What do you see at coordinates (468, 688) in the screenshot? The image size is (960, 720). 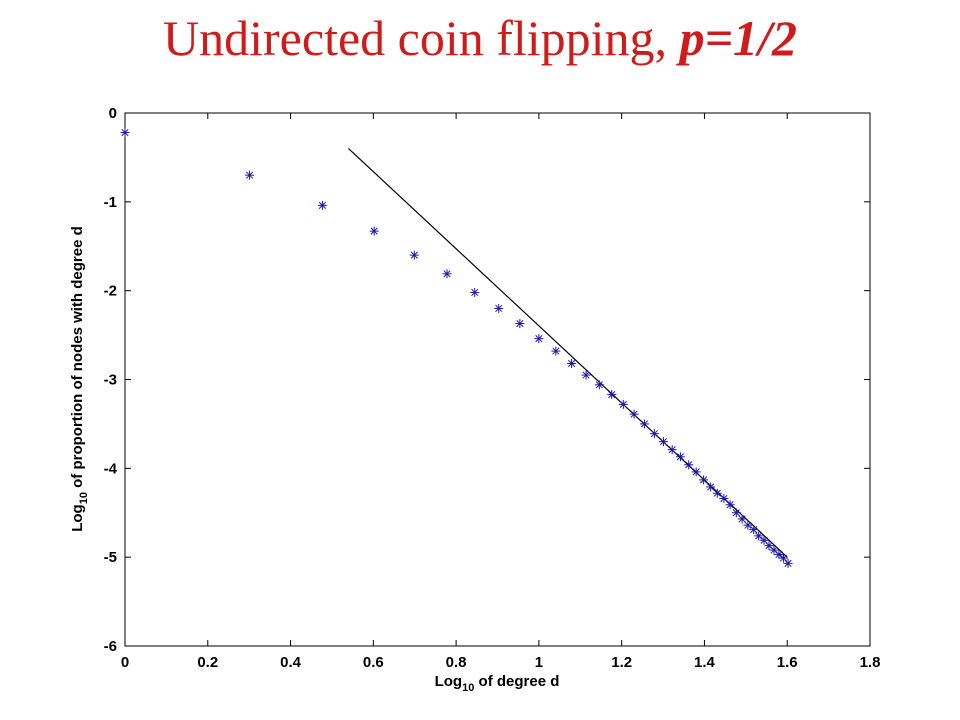 I see `x-axis-label-sub: 10` at bounding box center [468, 688].